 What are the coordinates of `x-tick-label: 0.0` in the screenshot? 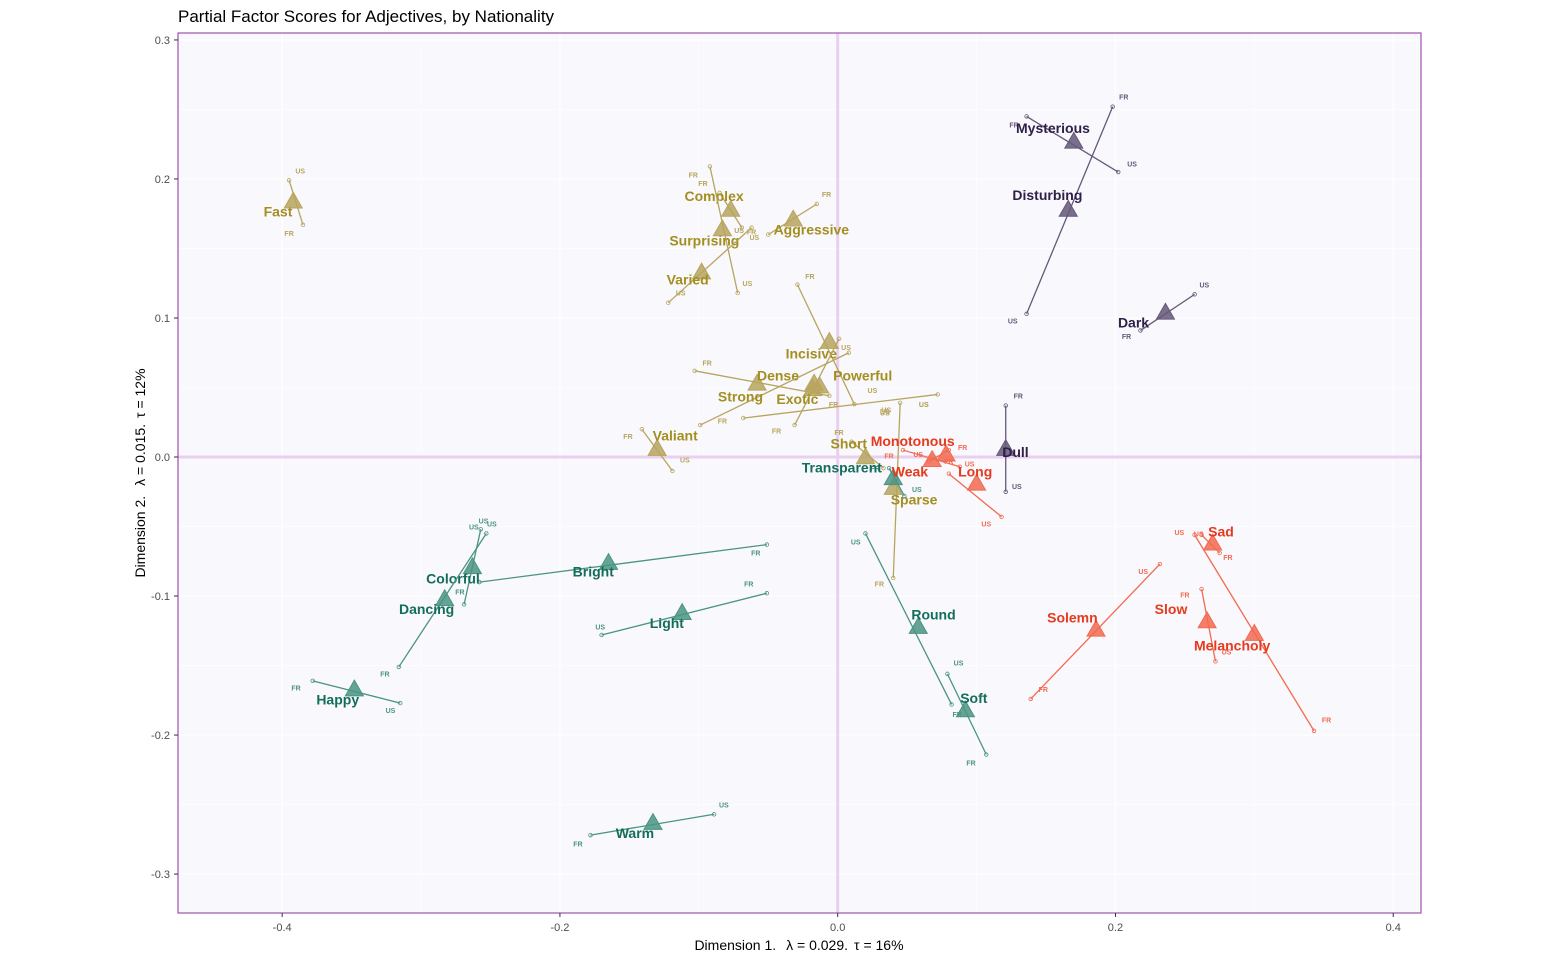 It's located at (837, 928).